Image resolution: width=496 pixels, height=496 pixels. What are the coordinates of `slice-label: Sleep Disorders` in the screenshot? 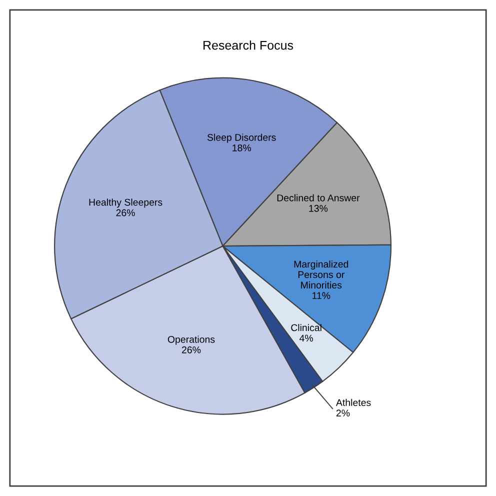 It's located at (241, 138).